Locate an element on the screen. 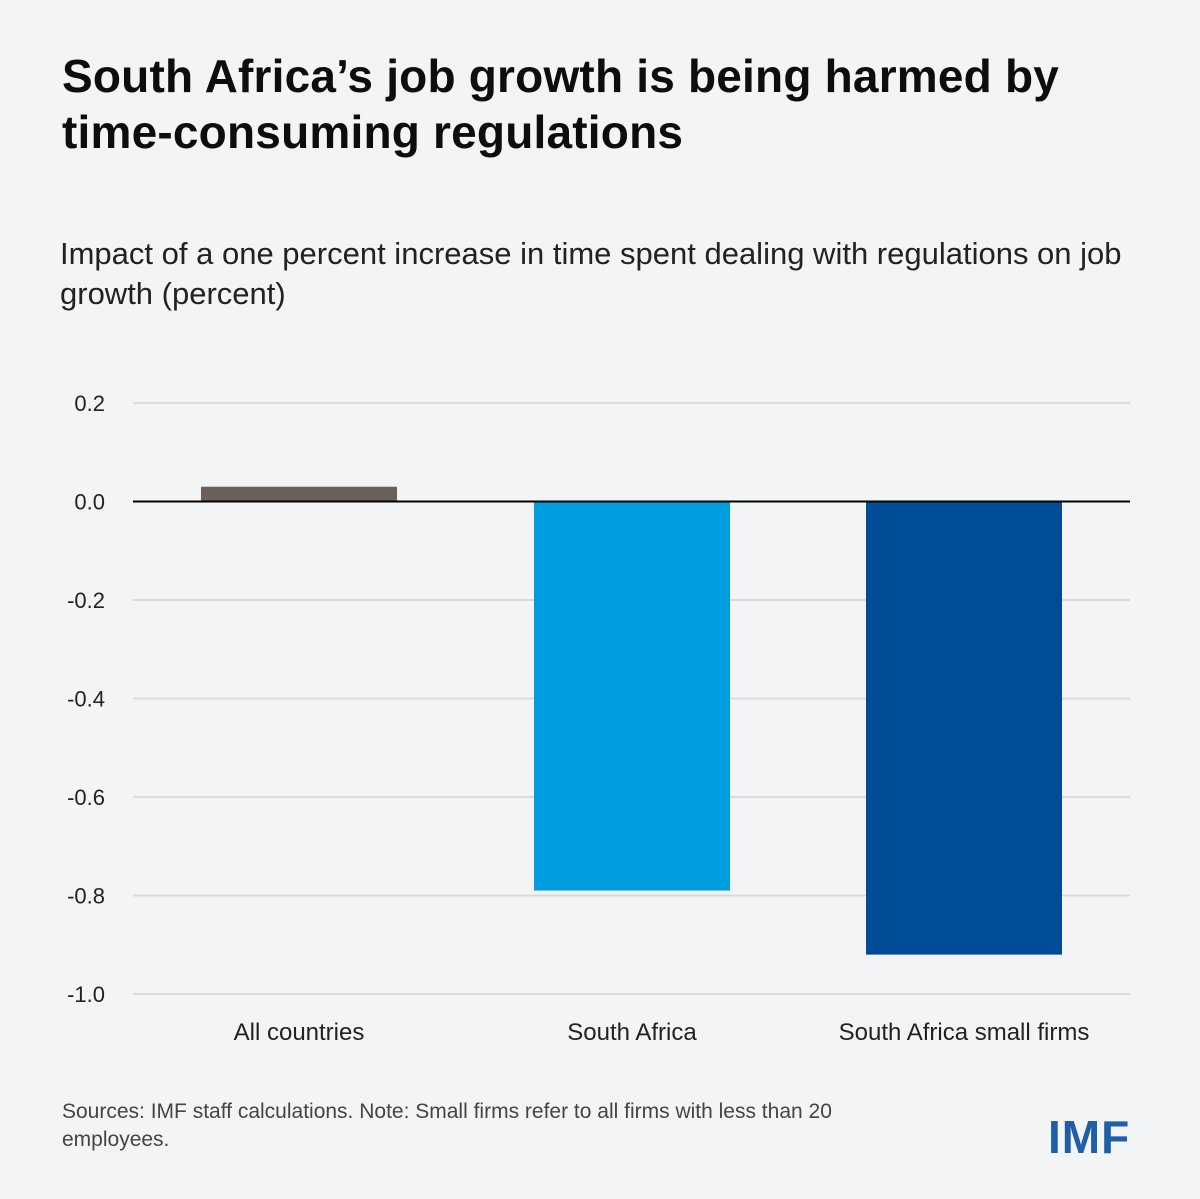 The height and width of the screenshot is (1199, 1200). y-axis-tick-labels: 0.2 0.0 -0.2 -0.4 -0.6 -0.8 -1.0 is located at coordinates (86, 699).